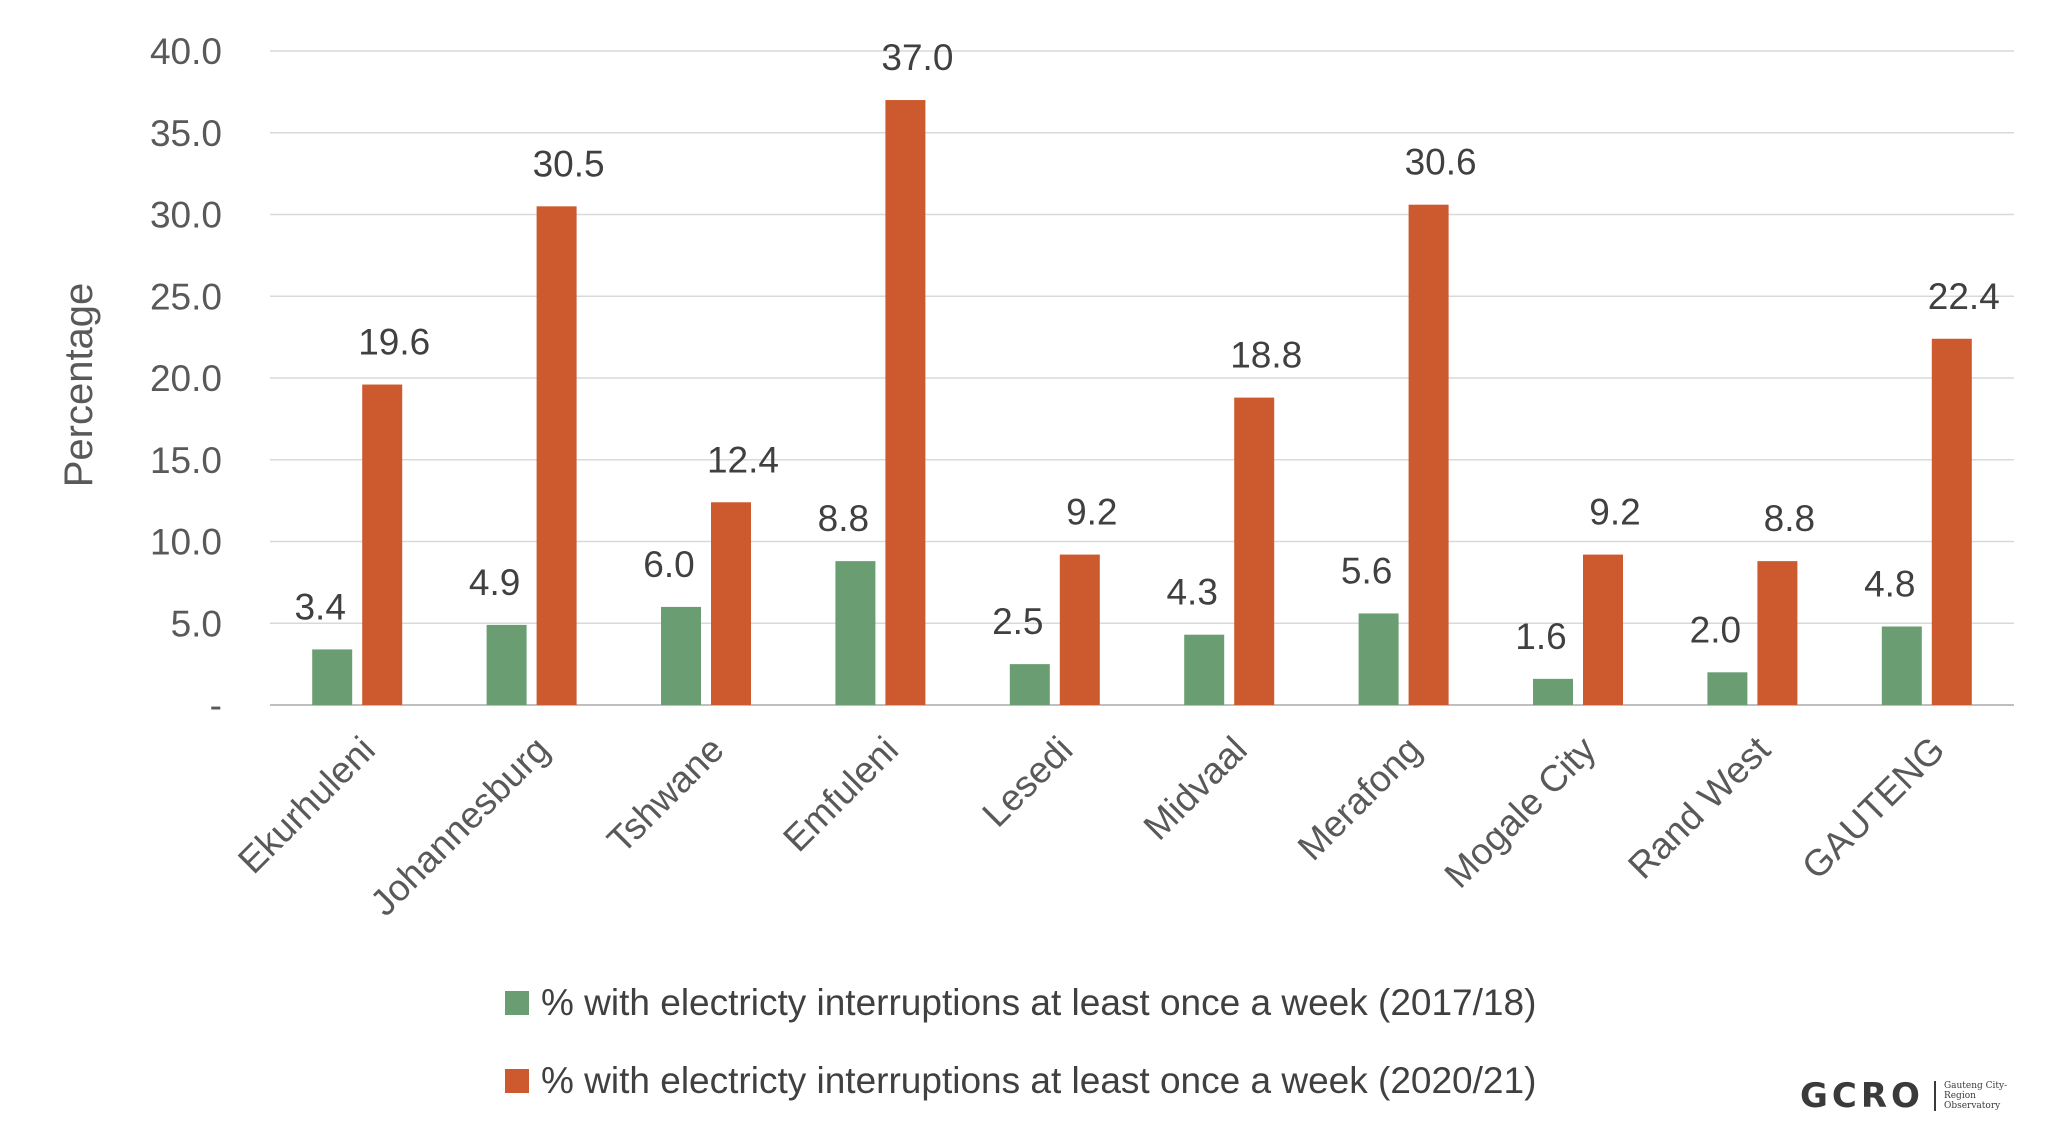 This screenshot has width=2054, height=1133. Describe the element at coordinates (840, 794) in the screenshot. I see `x-category-label: Emfuleni` at that location.